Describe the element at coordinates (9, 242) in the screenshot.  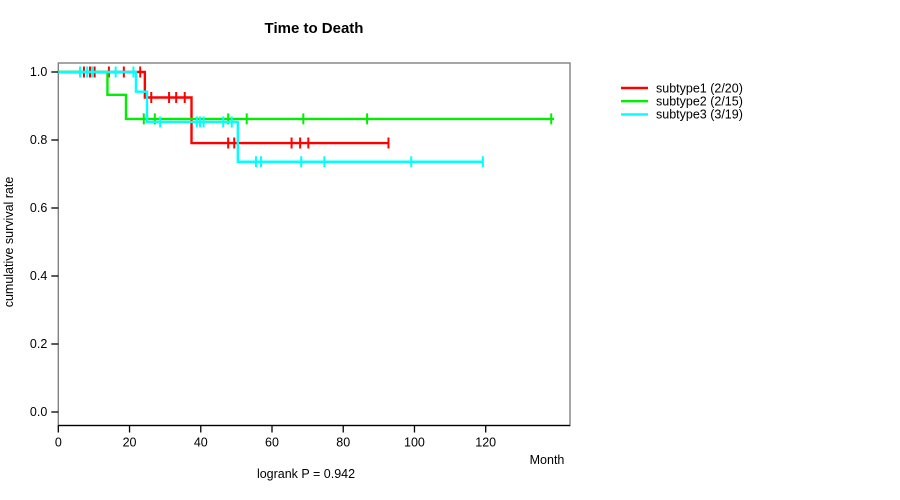
I see `y-axis-label: cumulative survival rate` at that location.